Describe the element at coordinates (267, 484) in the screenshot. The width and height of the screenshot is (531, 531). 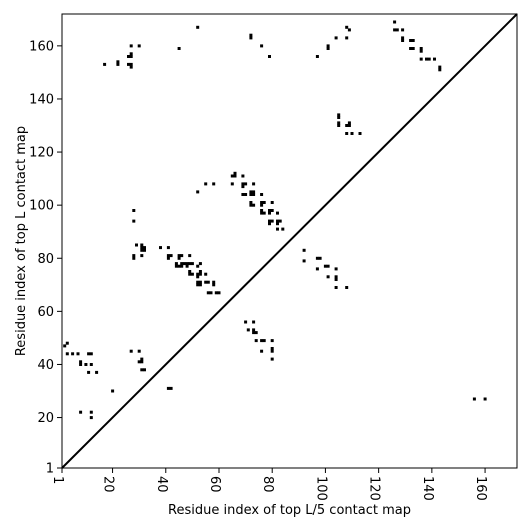
I see `x-tick-label: 80` at that location.